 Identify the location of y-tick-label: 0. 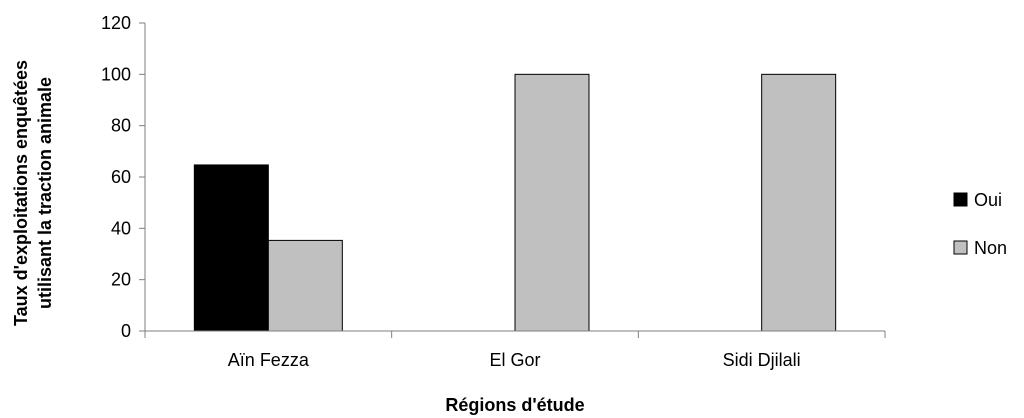
(126, 331).